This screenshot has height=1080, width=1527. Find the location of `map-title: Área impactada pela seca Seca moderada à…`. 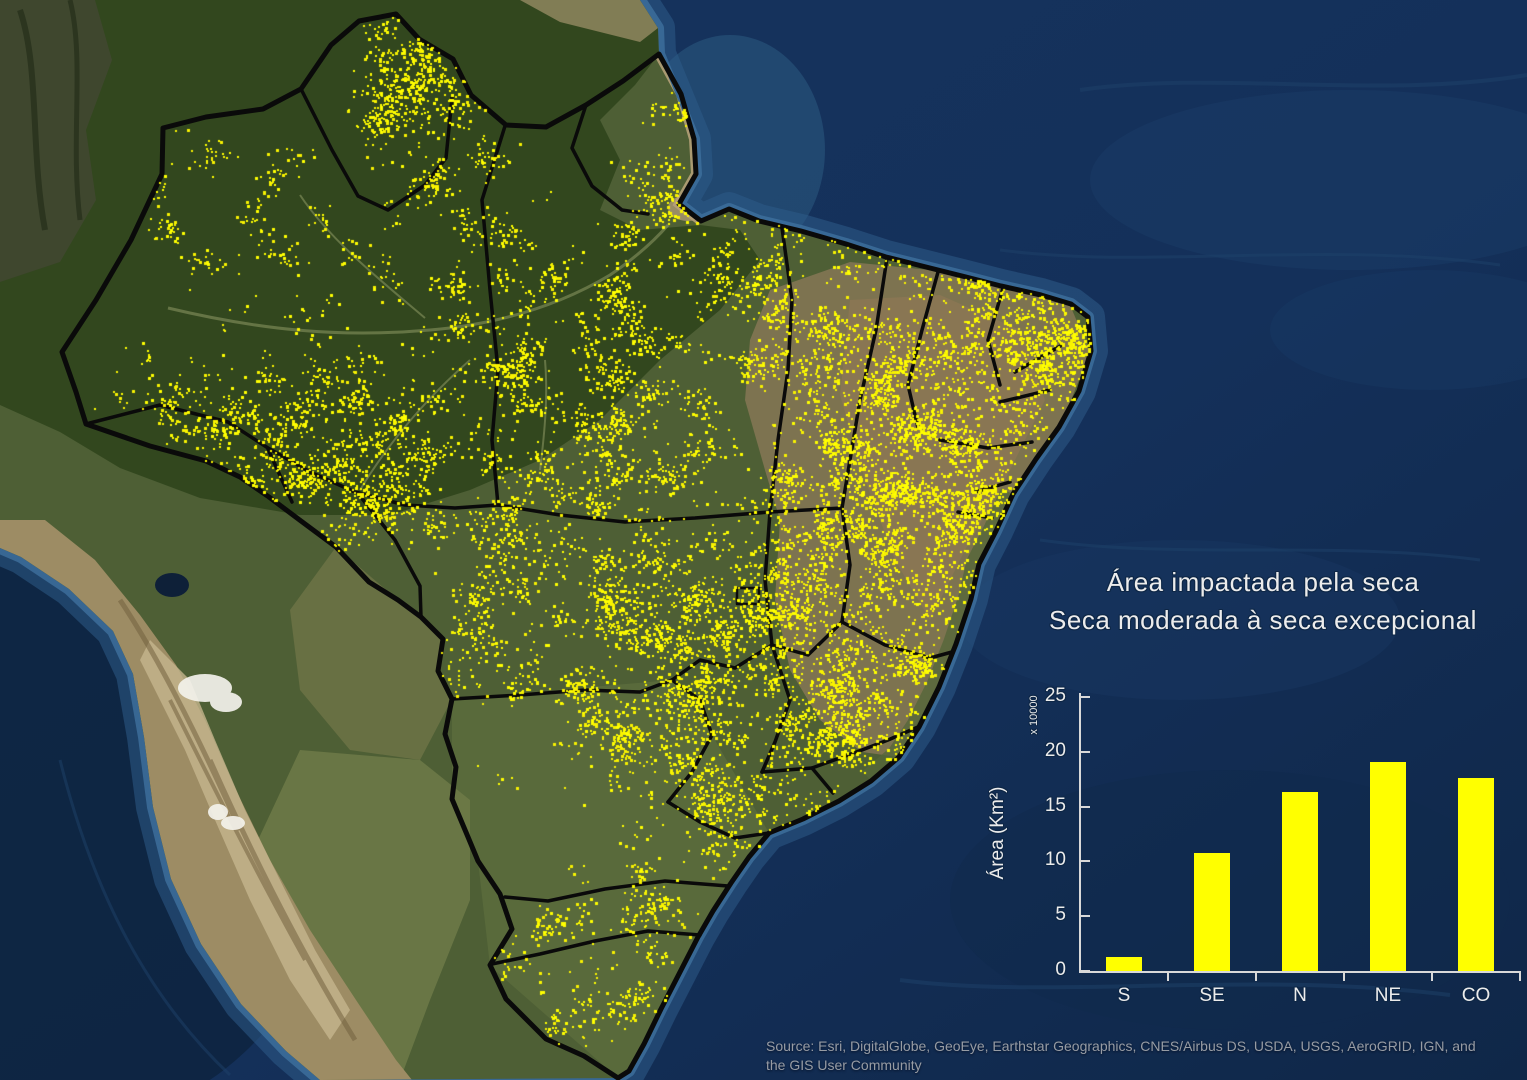

map-title: Área impactada pela seca Seca moderada à… is located at coordinates (1263, 601).